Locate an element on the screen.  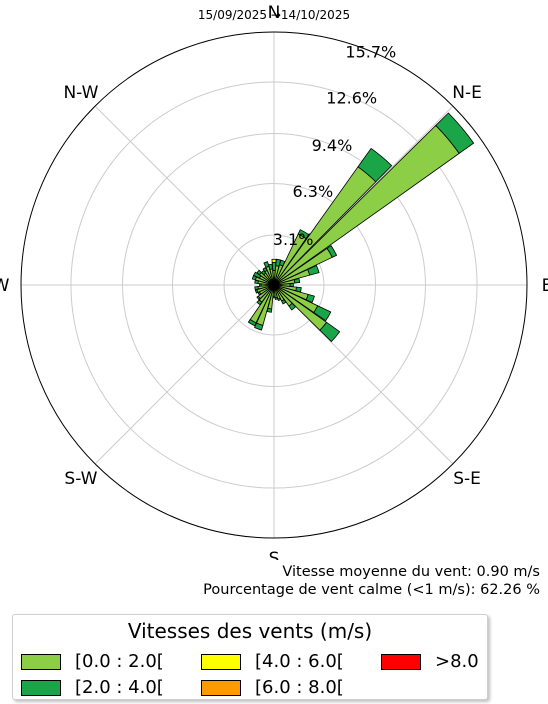
radial-tick-labels: 3.1% 6.3% 9.4% 12.6% 15.7% is located at coordinates (334, 145).